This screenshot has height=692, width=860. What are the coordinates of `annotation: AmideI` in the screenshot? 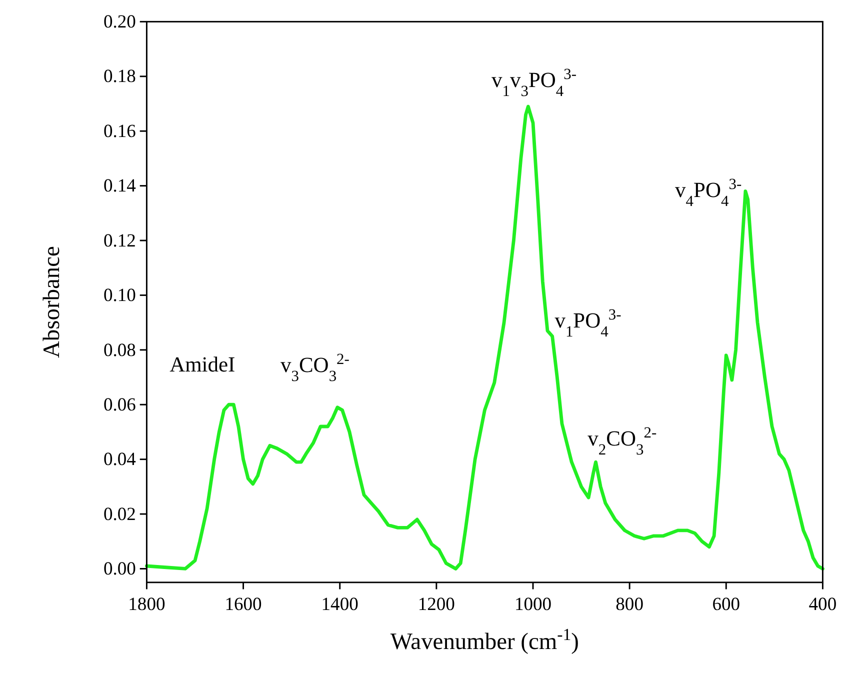 It's located at (203, 364).